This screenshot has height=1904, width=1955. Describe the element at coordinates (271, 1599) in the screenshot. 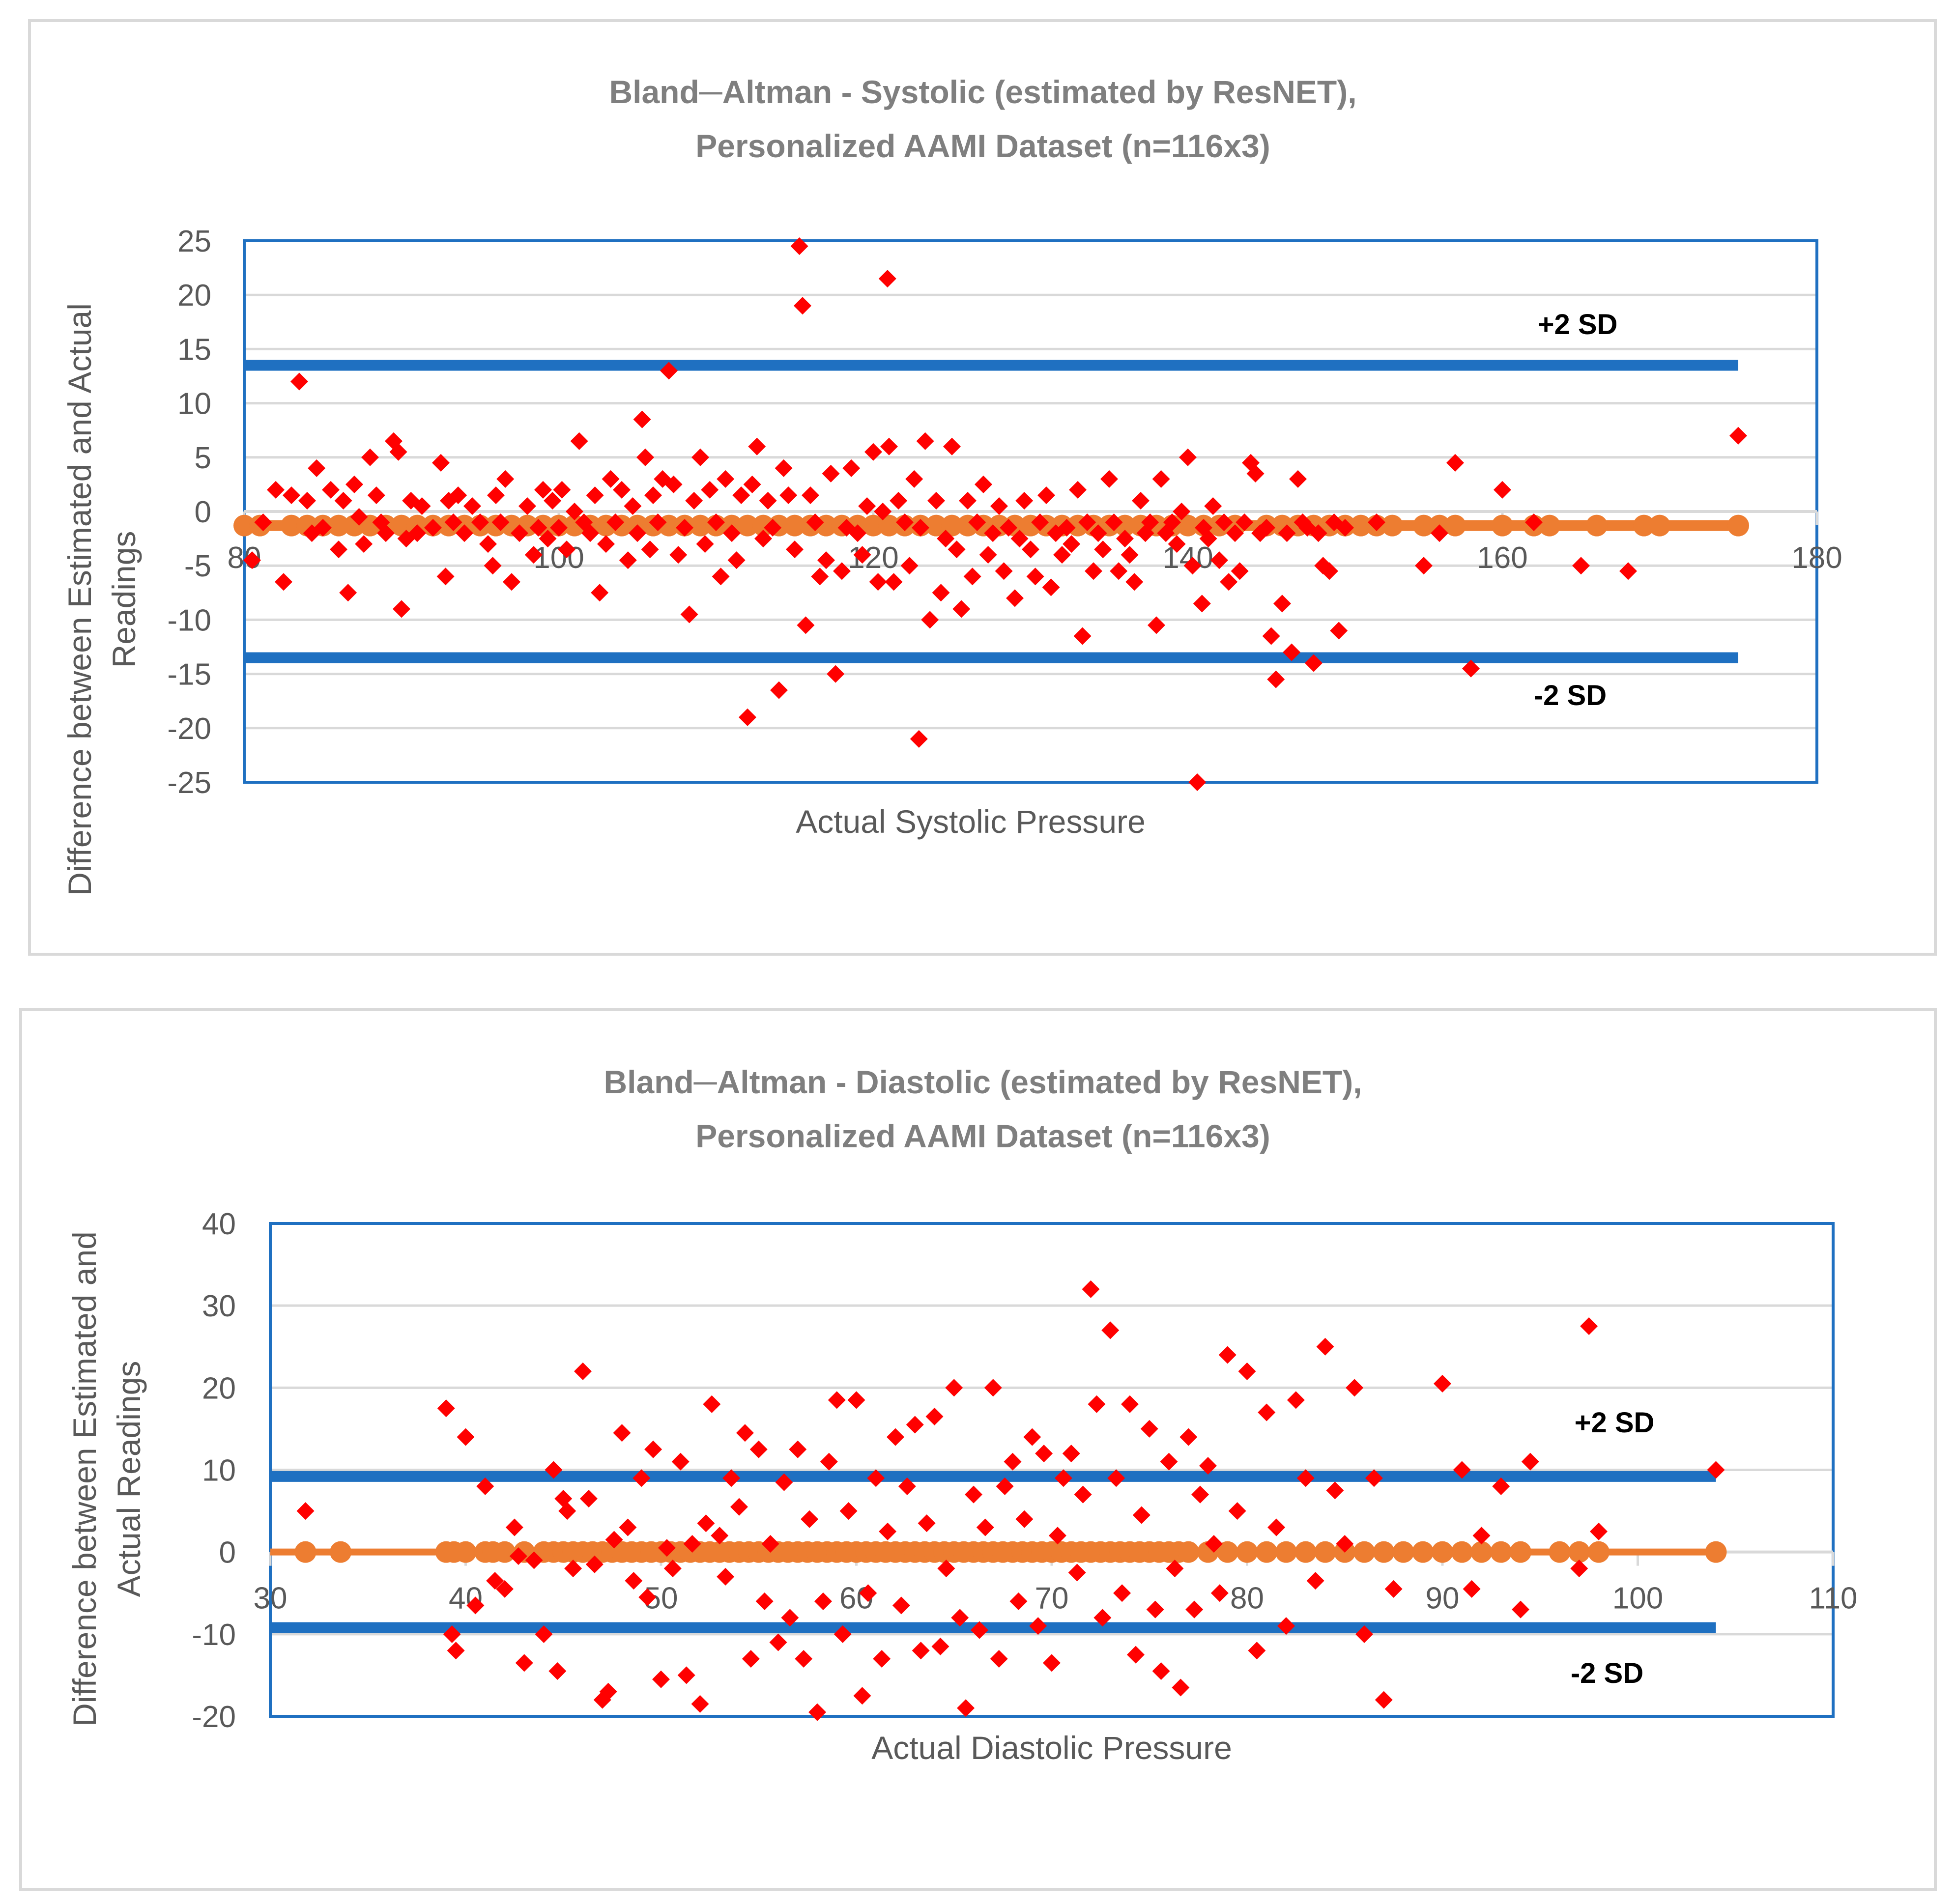

I see `diastolic-x-tick-label: 30` at that location.